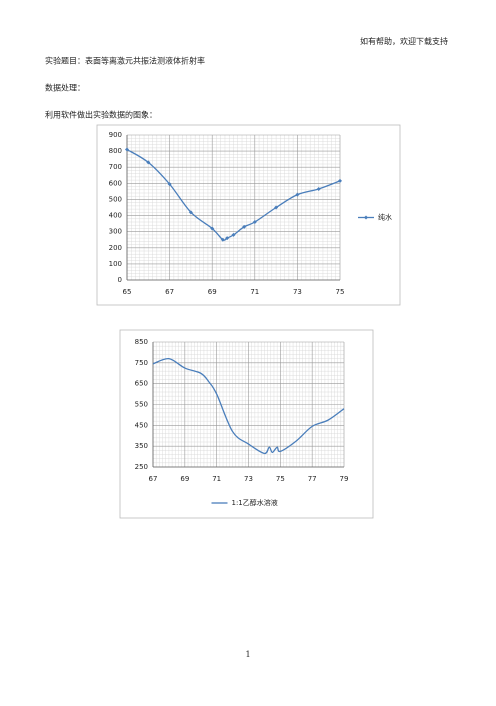 The width and height of the screenshot is (496, 706). What do you see at coordinates (125, 61) in the screenshot?
I see `title: 实验题目：表面等离激元共振法测液体折射率` at bounding box center [125, 61].